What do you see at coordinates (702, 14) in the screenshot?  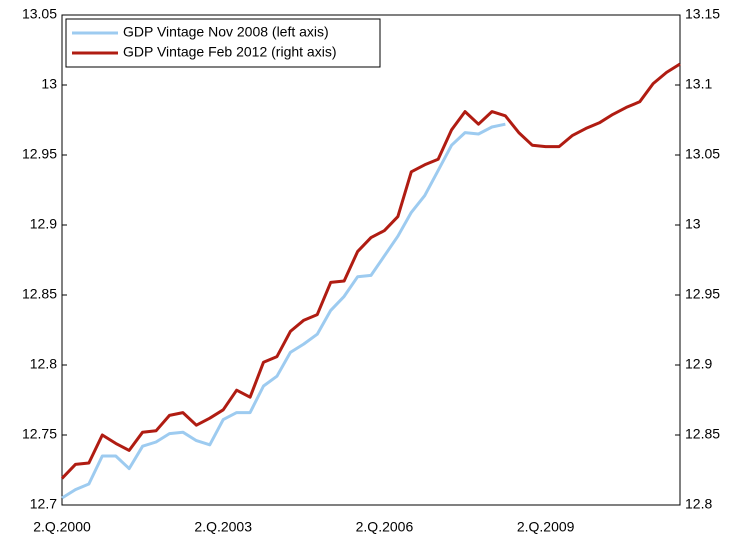 I see `y2-tick-label: 13.15` at bounding box center [702, 14].